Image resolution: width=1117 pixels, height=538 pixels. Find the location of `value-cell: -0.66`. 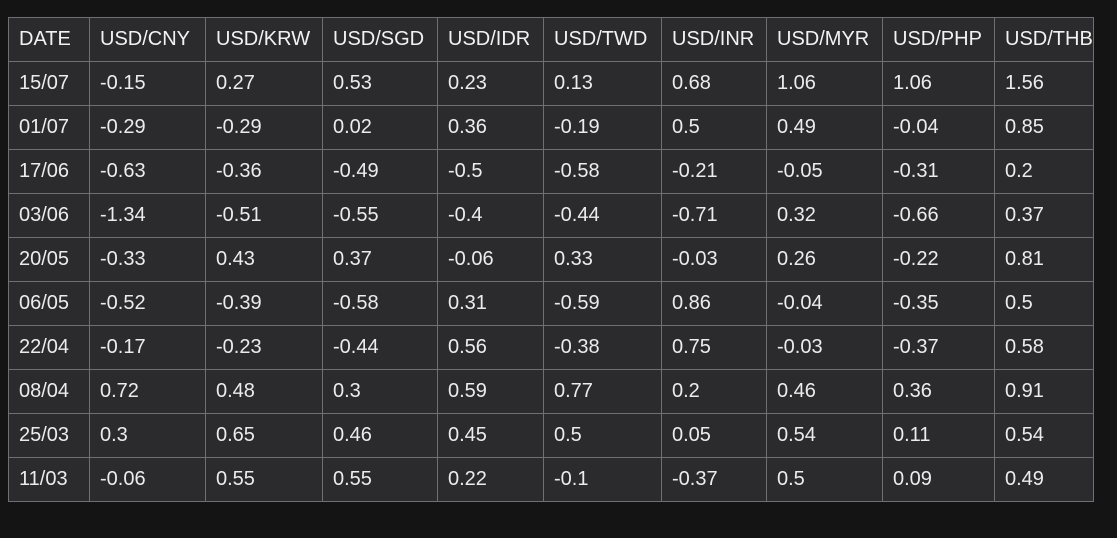

value-cell: -0.66 is located at coordinates (938, 215).